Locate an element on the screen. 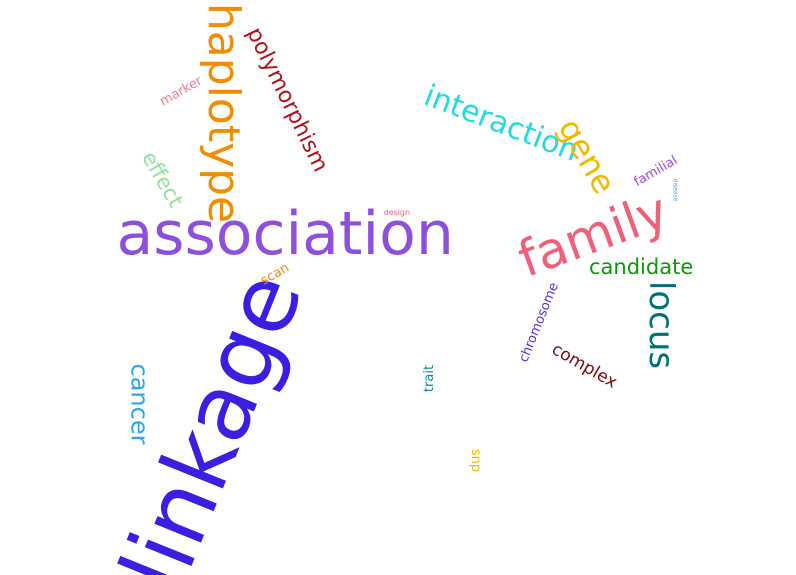  word-cancer: cancer is located at coordinates (138, 404).